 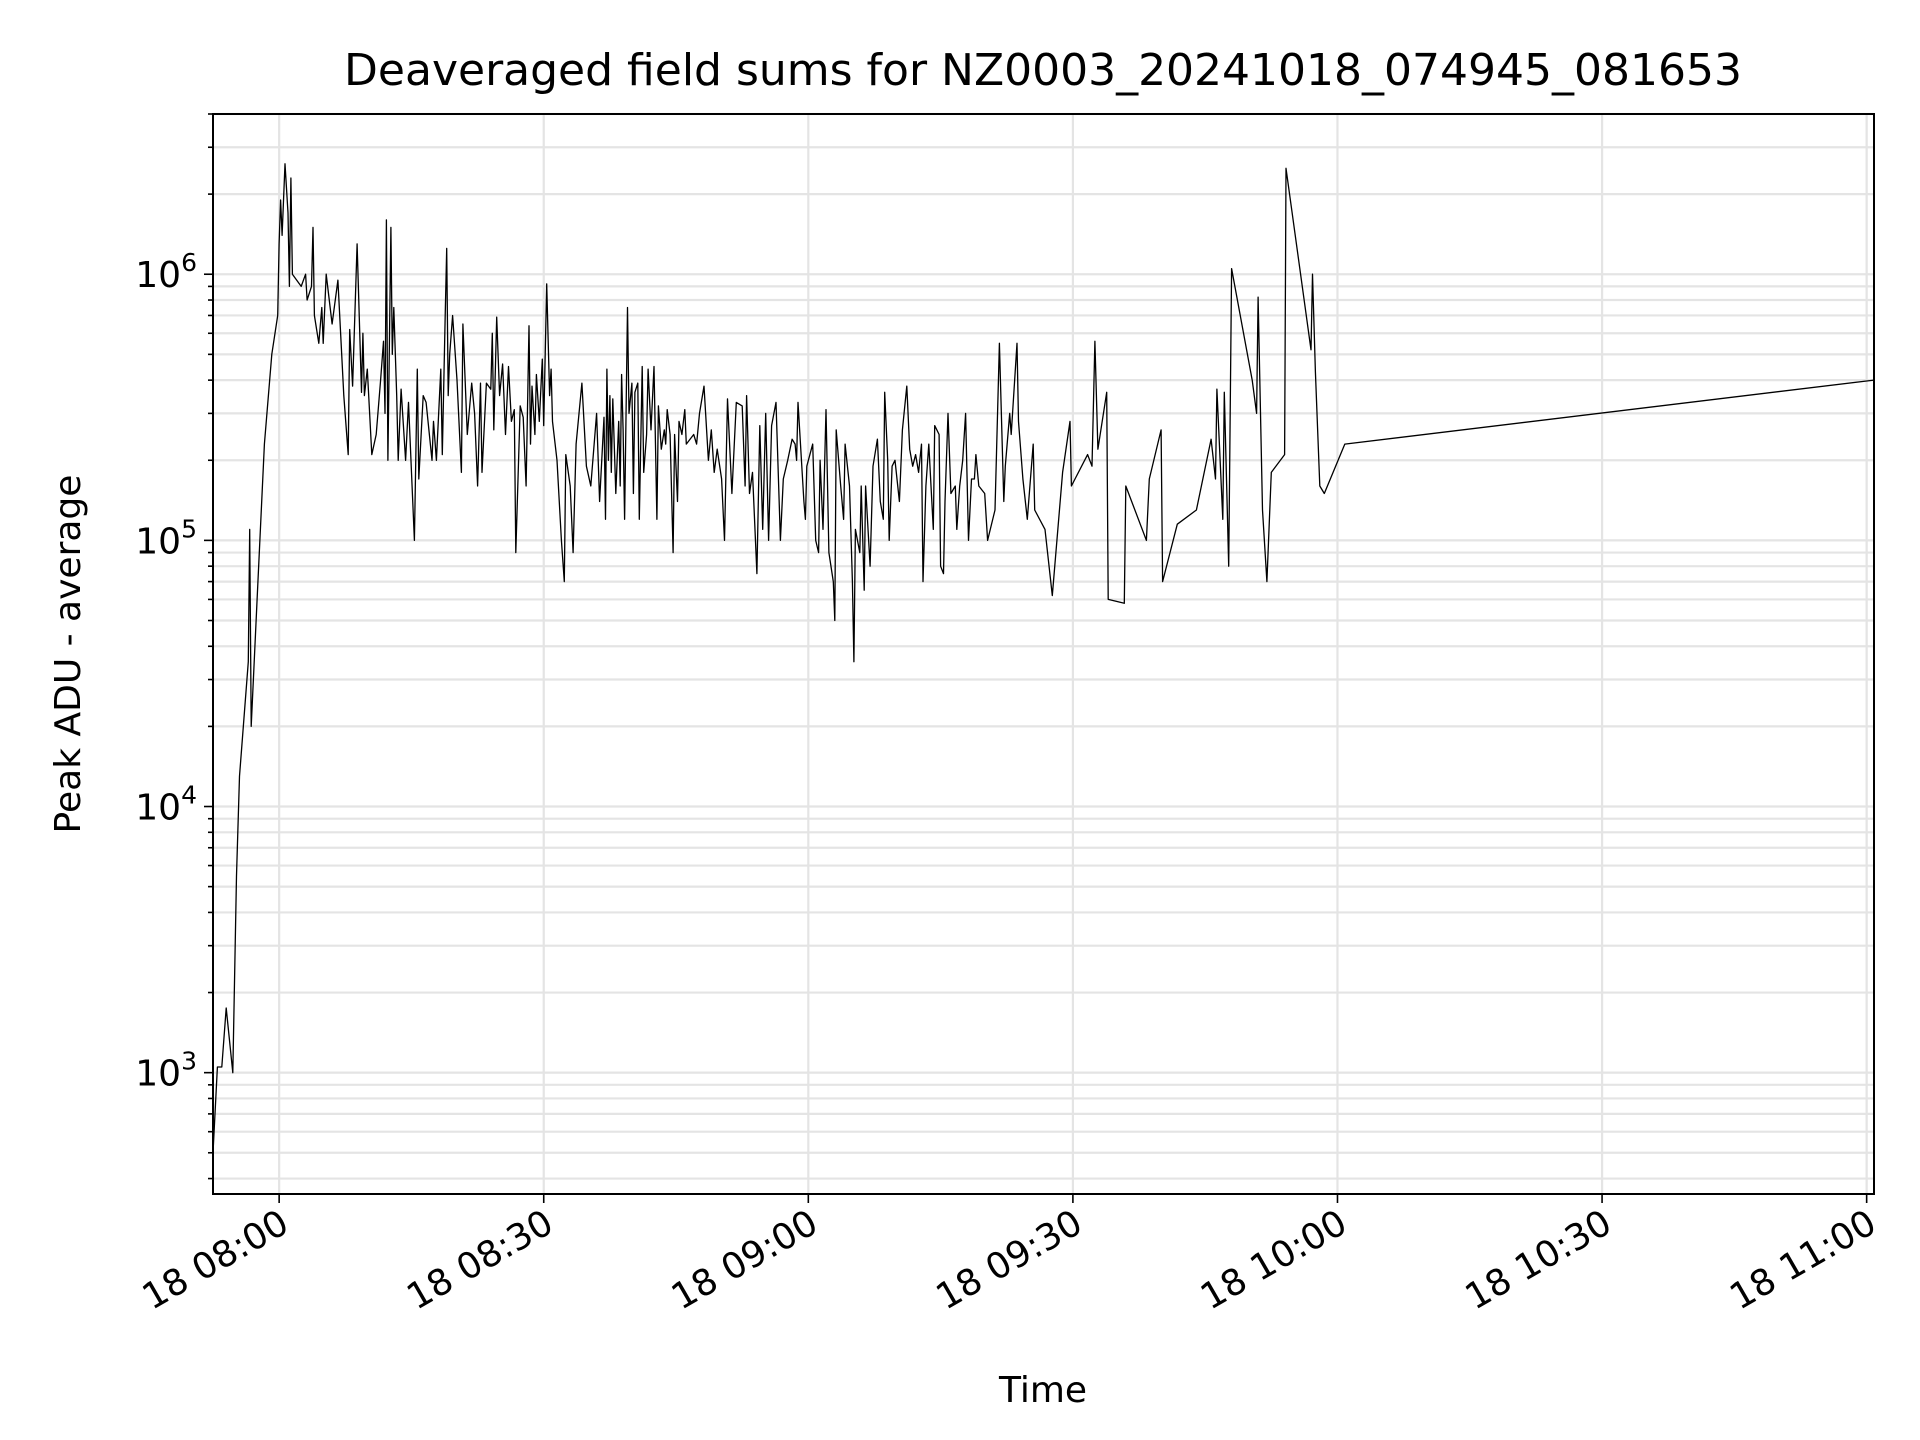 What do you see at coordinates (166, 538) in the screenshot?
I see `y-tick-label: 10⁵` at bounding box center [166, 538].